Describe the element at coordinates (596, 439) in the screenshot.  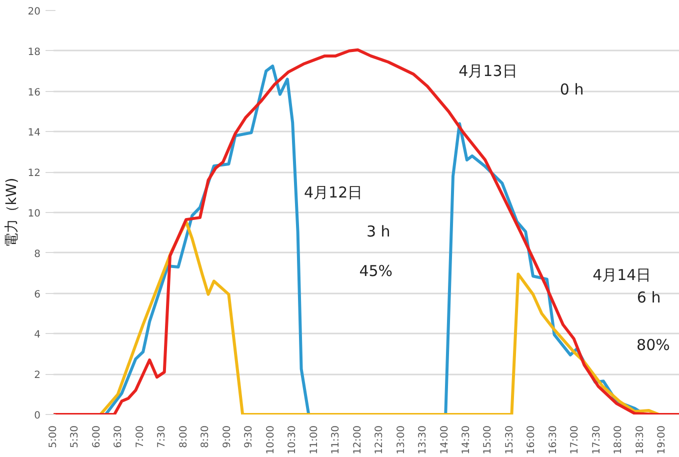
I see `x-tick-label: 17:30` at that location.